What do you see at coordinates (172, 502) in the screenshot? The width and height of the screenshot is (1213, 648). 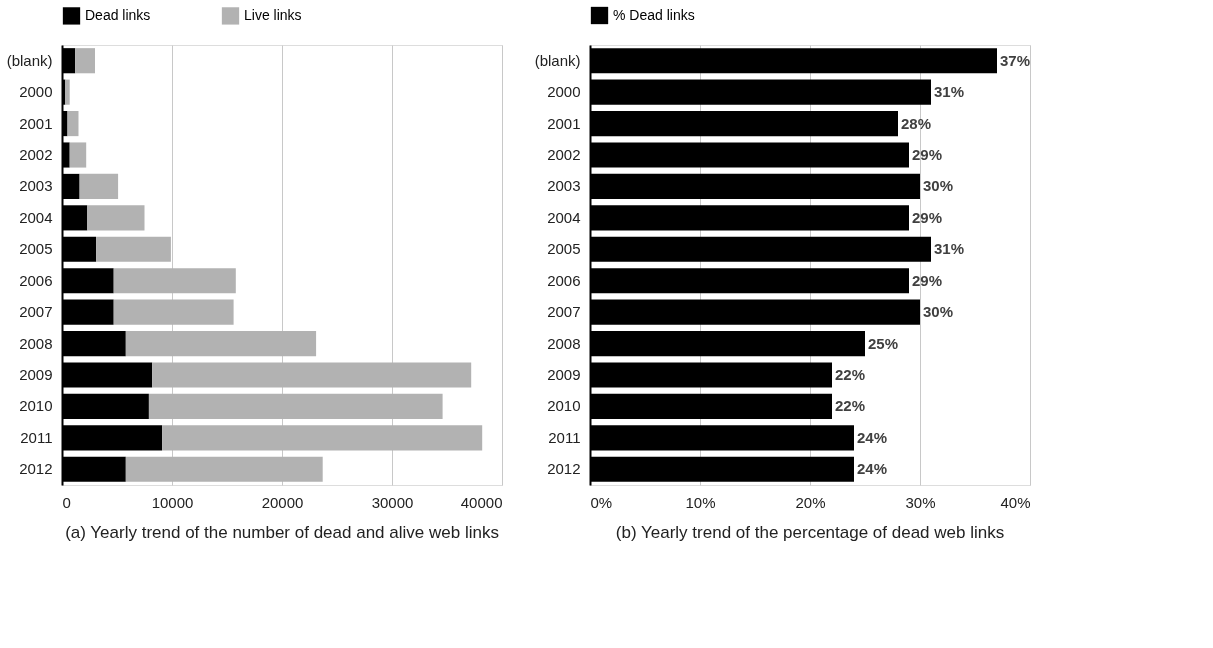 I see `x-tick-label: 10000` at bounding box center [172, 502].